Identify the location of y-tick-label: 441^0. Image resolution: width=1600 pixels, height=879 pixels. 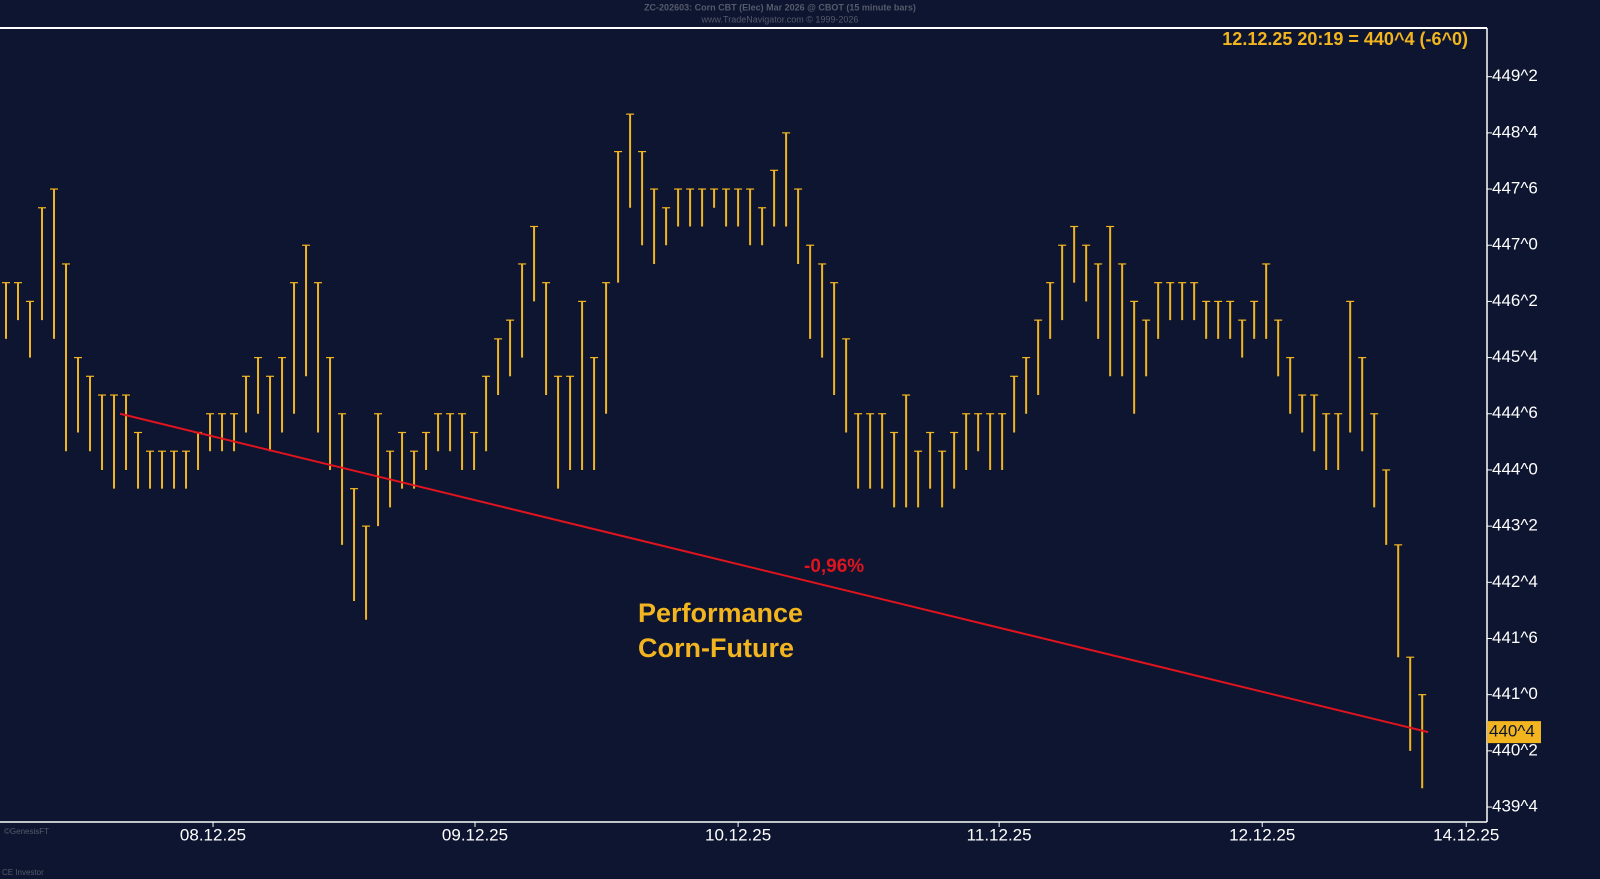
(1515, 693).